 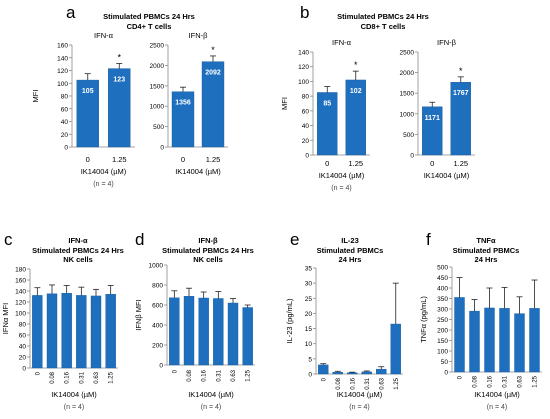 I want to click on y-tick-label: 200, so click(x=157, y=346).